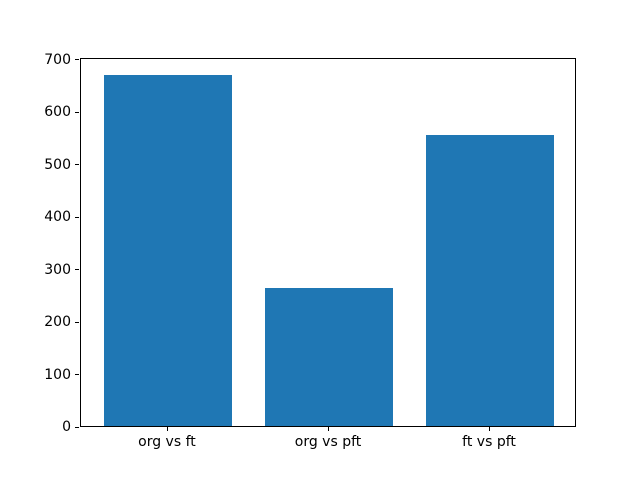  I want to click on y-tick-label: 200, so click(57, 322).